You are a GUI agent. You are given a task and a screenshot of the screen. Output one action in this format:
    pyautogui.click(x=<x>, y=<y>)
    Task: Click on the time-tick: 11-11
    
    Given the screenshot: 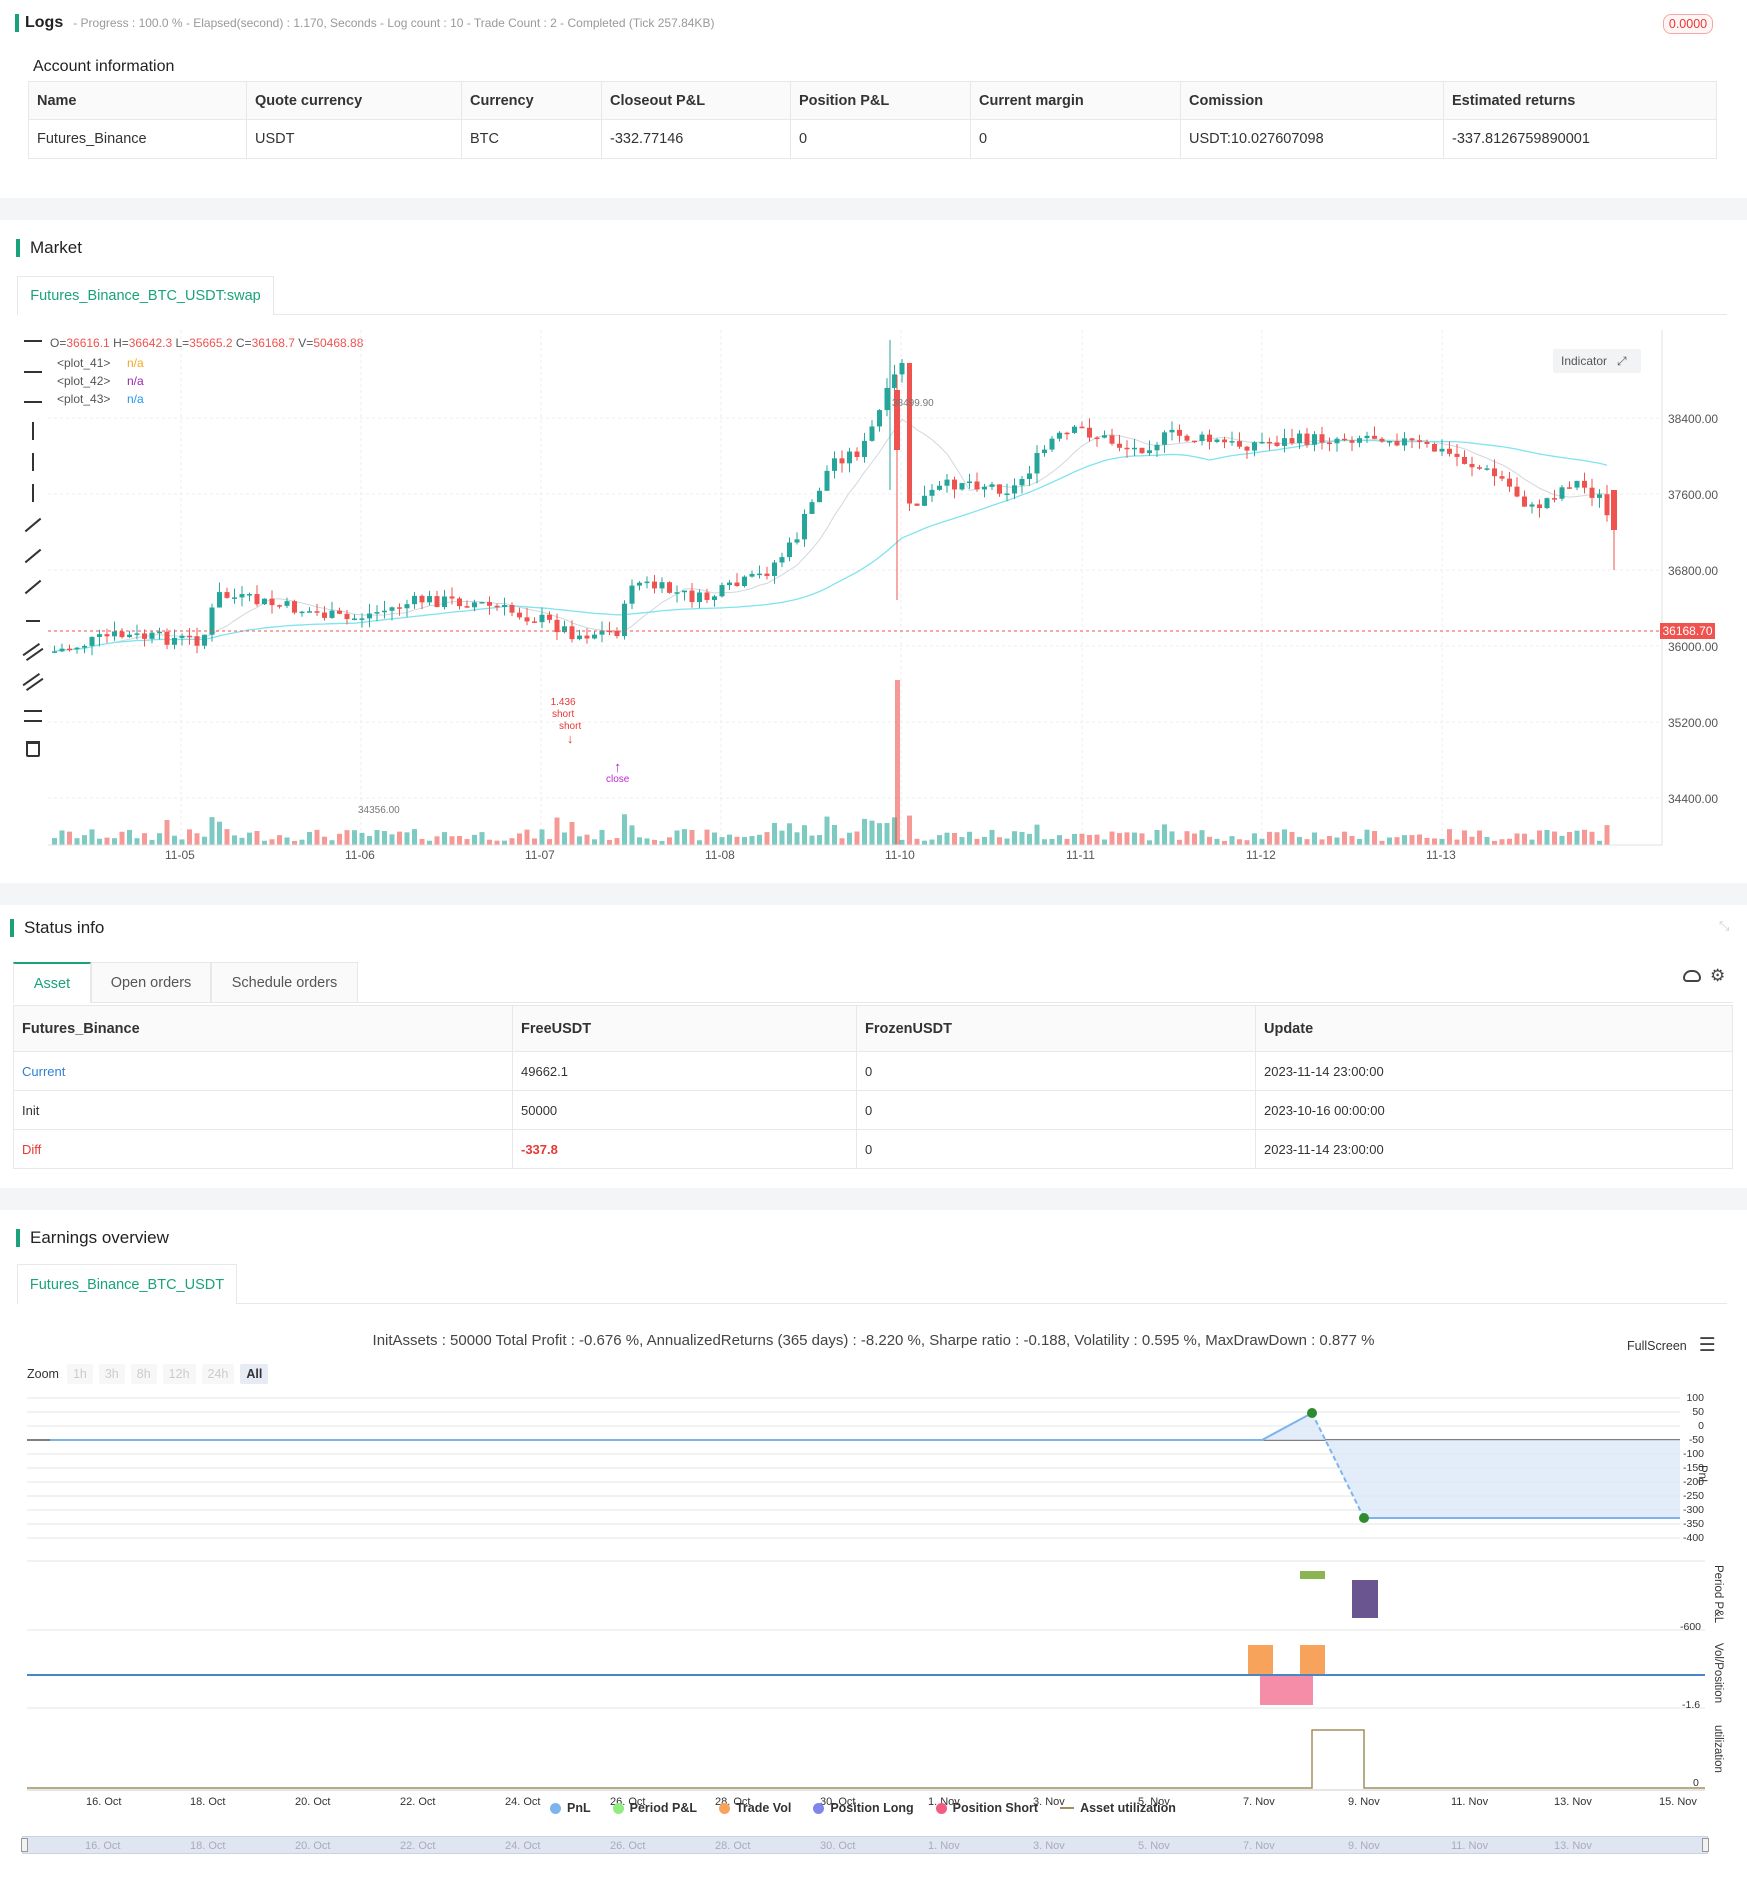 What is the action you would take?
    pyautogui.click(x=1080, y=855)
    